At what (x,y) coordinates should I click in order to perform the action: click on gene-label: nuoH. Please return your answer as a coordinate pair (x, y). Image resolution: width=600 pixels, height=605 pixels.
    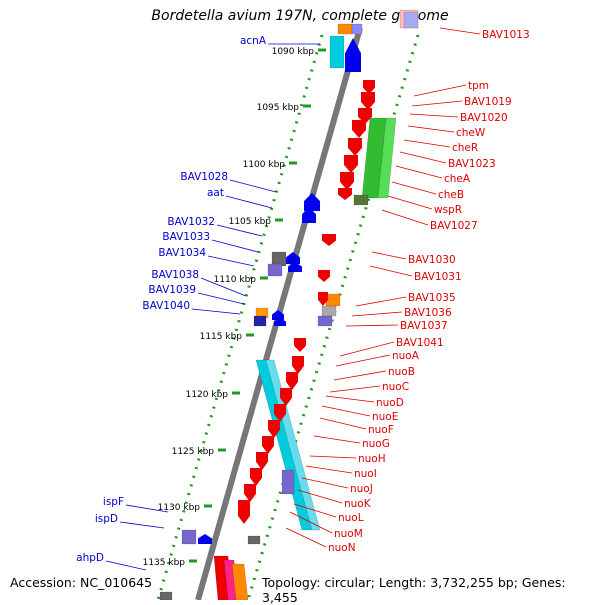
    Looking at the image, I should click on (372, 459).